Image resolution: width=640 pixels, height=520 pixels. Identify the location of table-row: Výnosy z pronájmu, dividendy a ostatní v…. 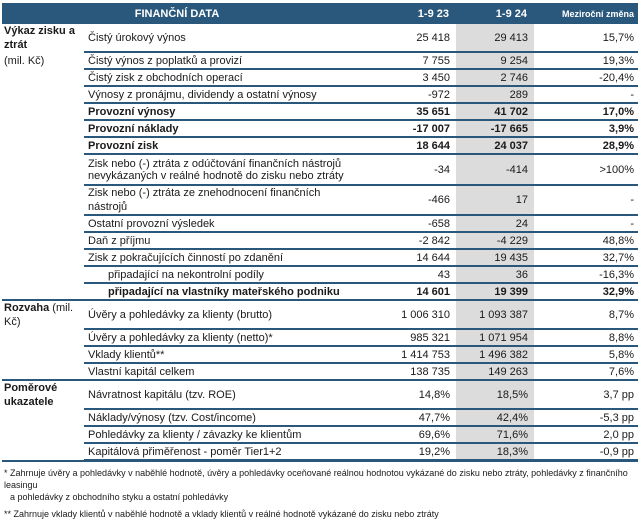
(320, 95).